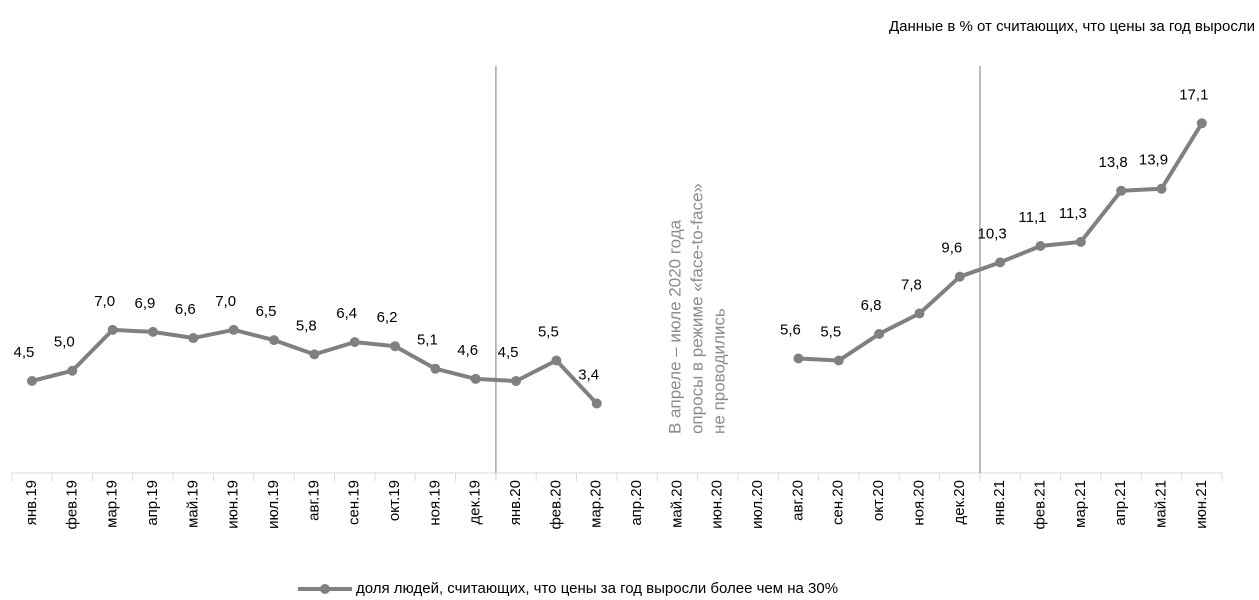 The width and height of the screenshot is (1259, 600). Describe the element at coordinates (387, 317) in the screenshot. I see `data-label: 6,2` at that location.